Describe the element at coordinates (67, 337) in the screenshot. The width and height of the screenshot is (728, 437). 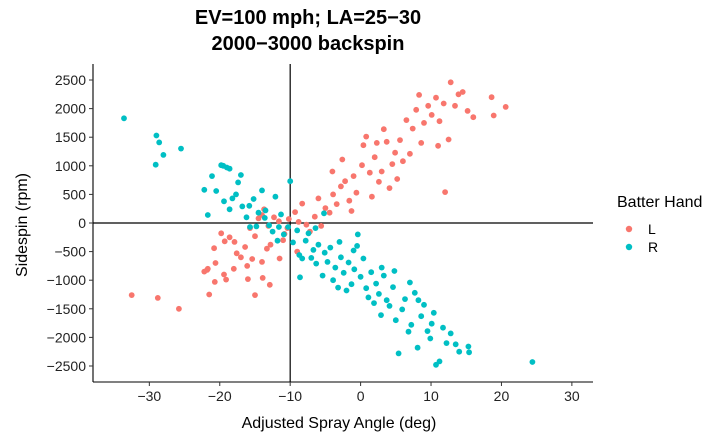
I see `y-tick-label: −2000` at that location.